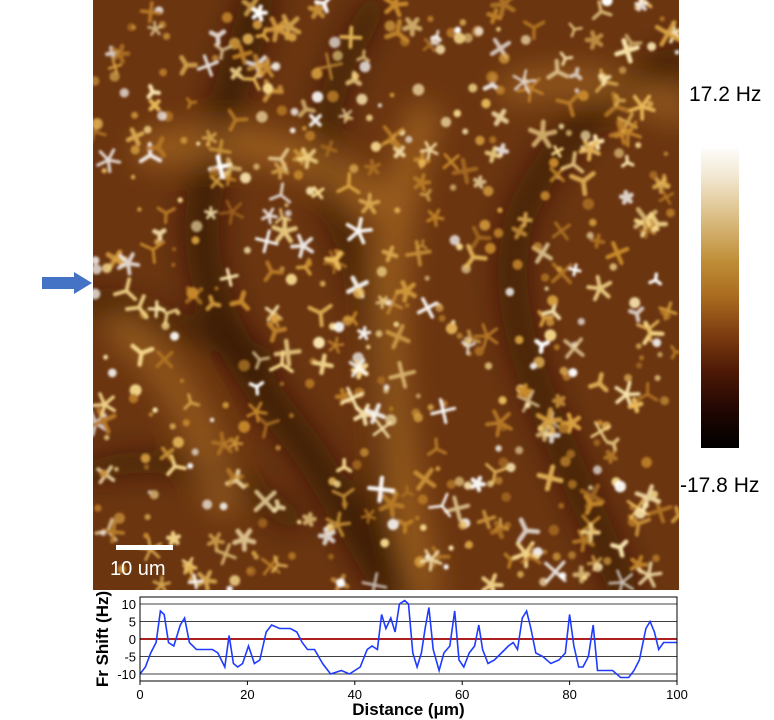  What do you see at coordinates (102, 639) in the screenshot?
I see `y-axis-label: Fr Shift (Hz)` at bounding box center [102, 639].